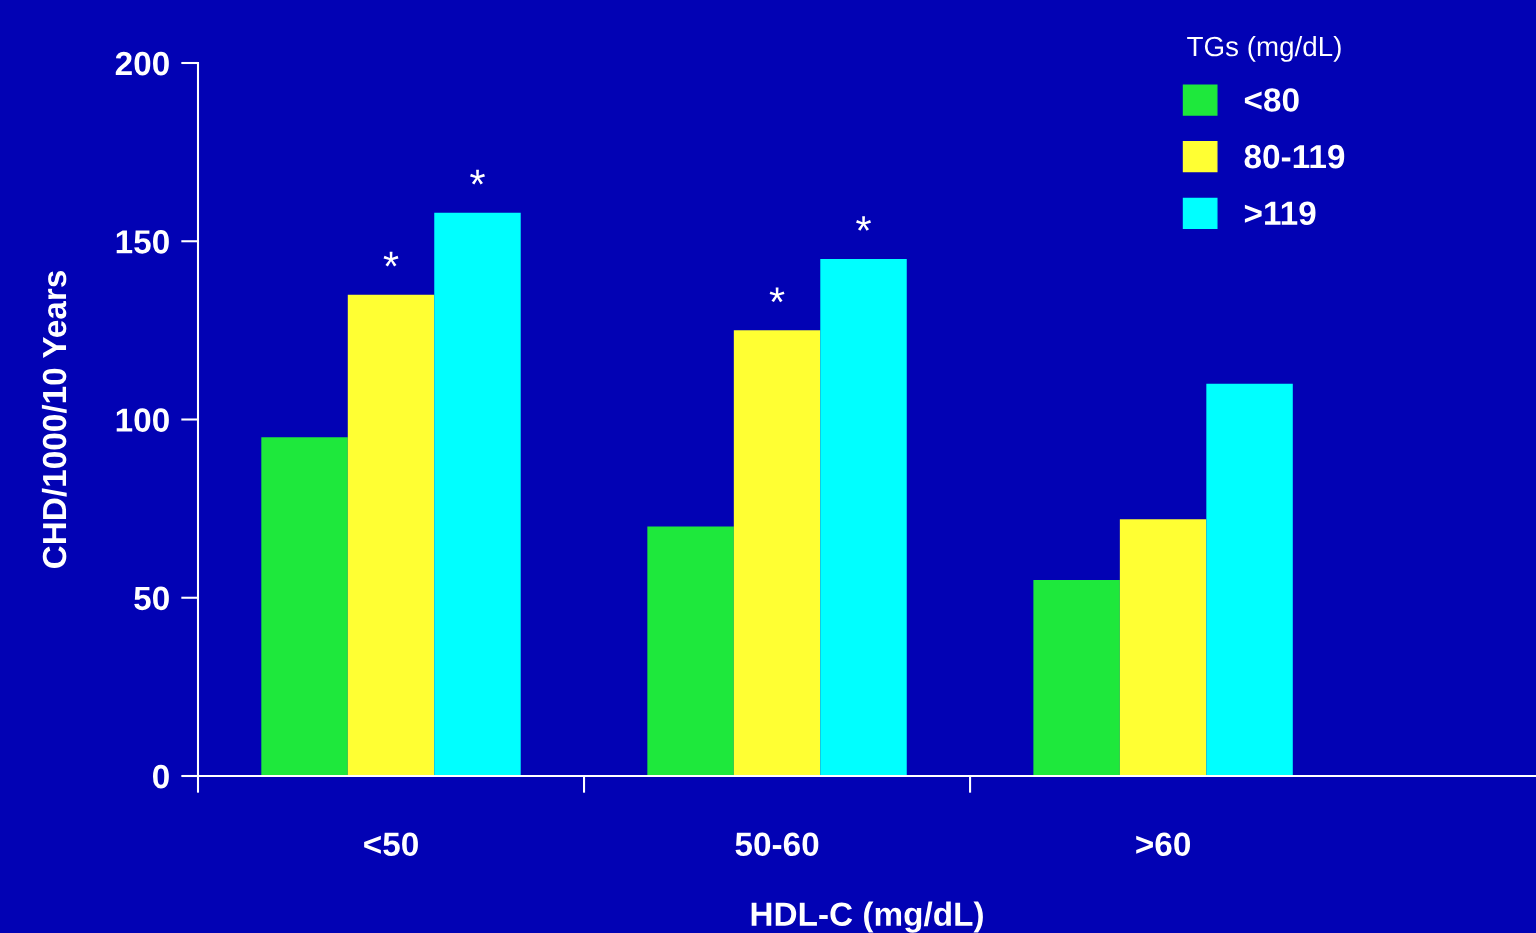  Describe the element at coordinates (867, 917) in the screenshot. I see `x-axis-title: HDL-C (mg/dL)` at that location.